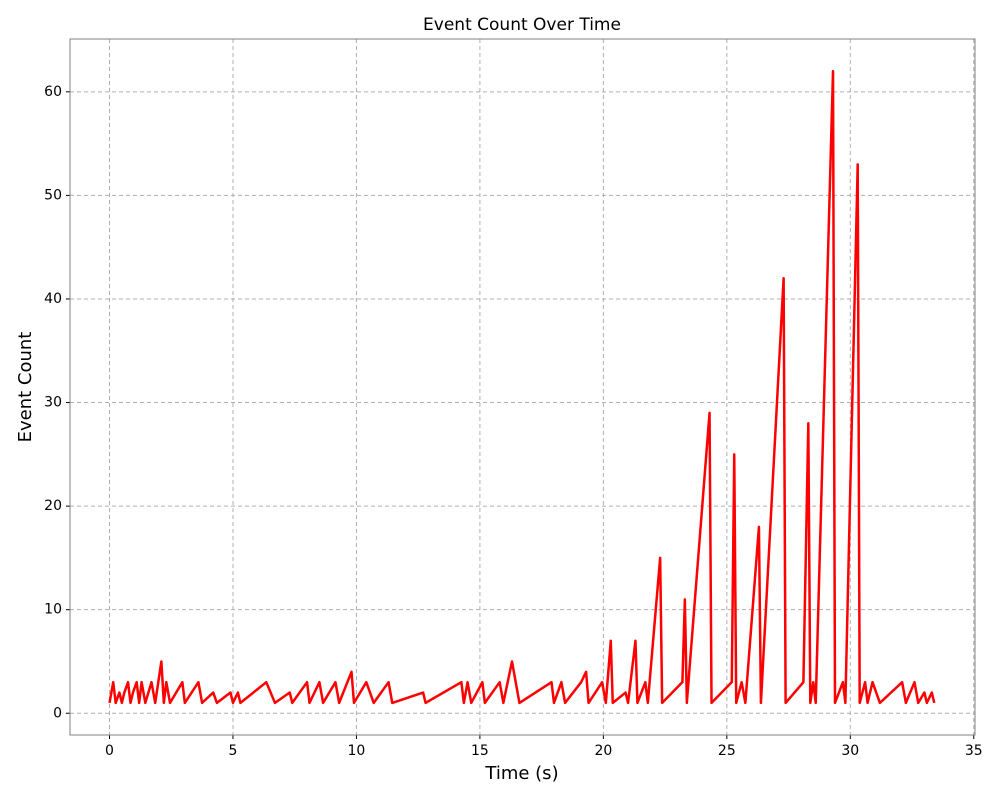 The width and height of the screenshot is (1000, 800). Describe the element at coordinates (850, 751) in the screenshot. I see `x-tick-label: 30` at that location.